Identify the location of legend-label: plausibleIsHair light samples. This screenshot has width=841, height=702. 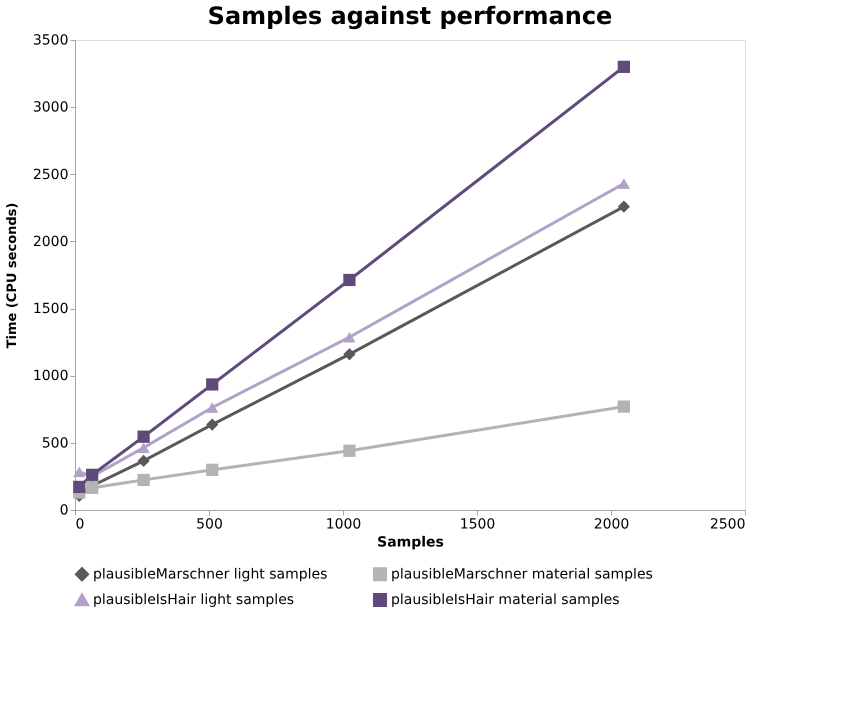
(193, 600).